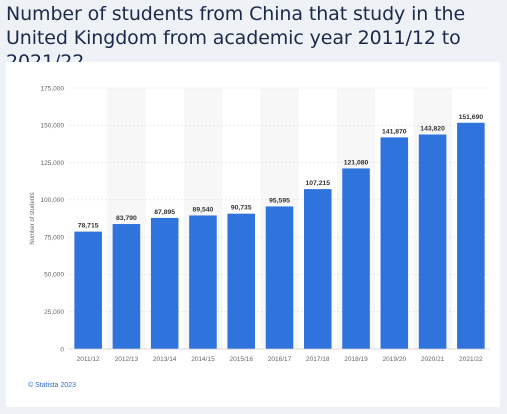 Image resolution: width=507 pixels, height=414 pixels. Describe the element at coordinates (356, 359) in the screenshot. I see `x-tick-label: 2018/19` at that location.